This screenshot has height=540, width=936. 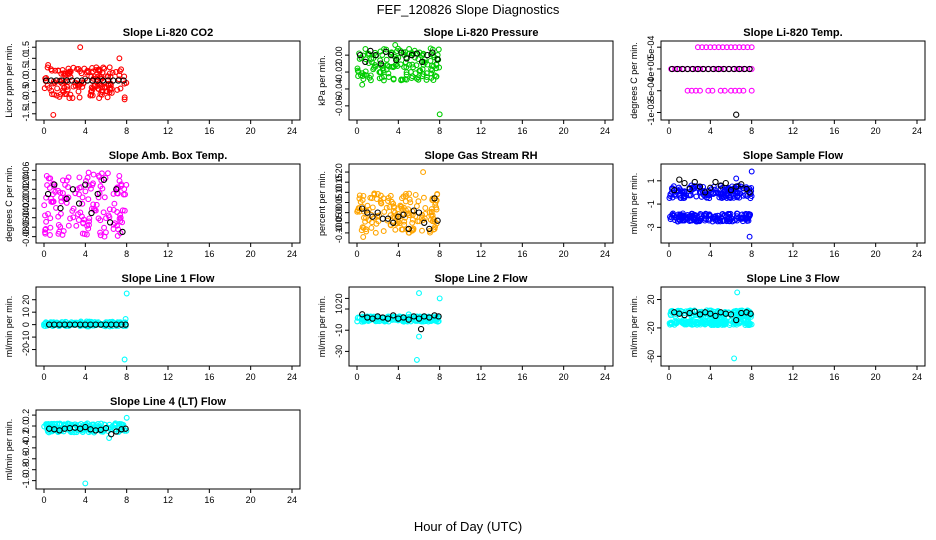 I want to click on y-tick-label: -0.02, so click(x=339, y=72).